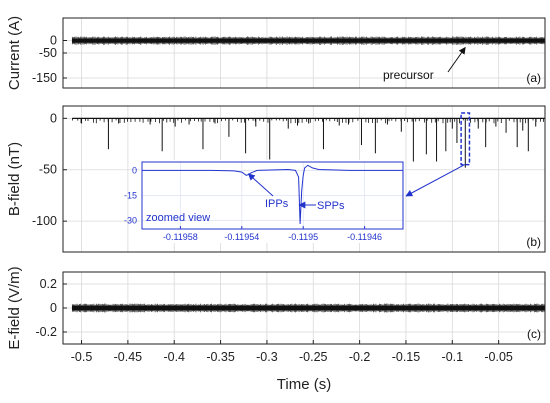 The image size is (550, 403). I want to click on x-tick-label-8: -0.1, so click(453, 357).